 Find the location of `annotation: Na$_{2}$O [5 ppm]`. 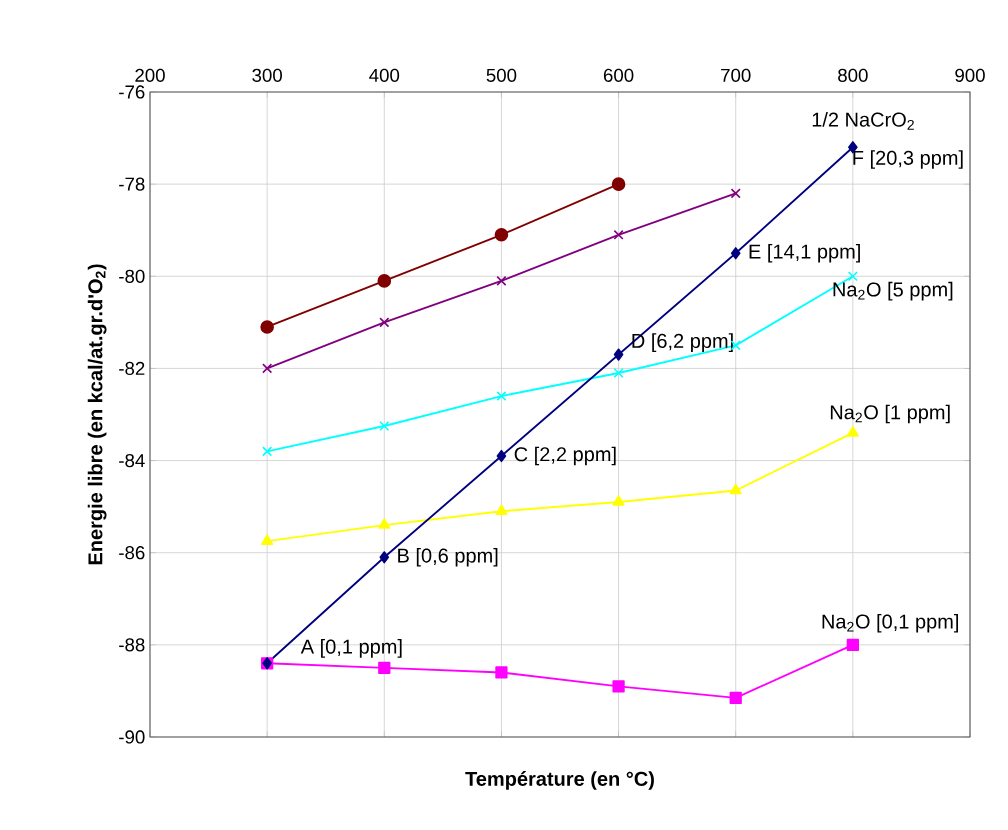

annotation: Na$_{2}$O [5 ppm] is located at coordinates (893, 291).